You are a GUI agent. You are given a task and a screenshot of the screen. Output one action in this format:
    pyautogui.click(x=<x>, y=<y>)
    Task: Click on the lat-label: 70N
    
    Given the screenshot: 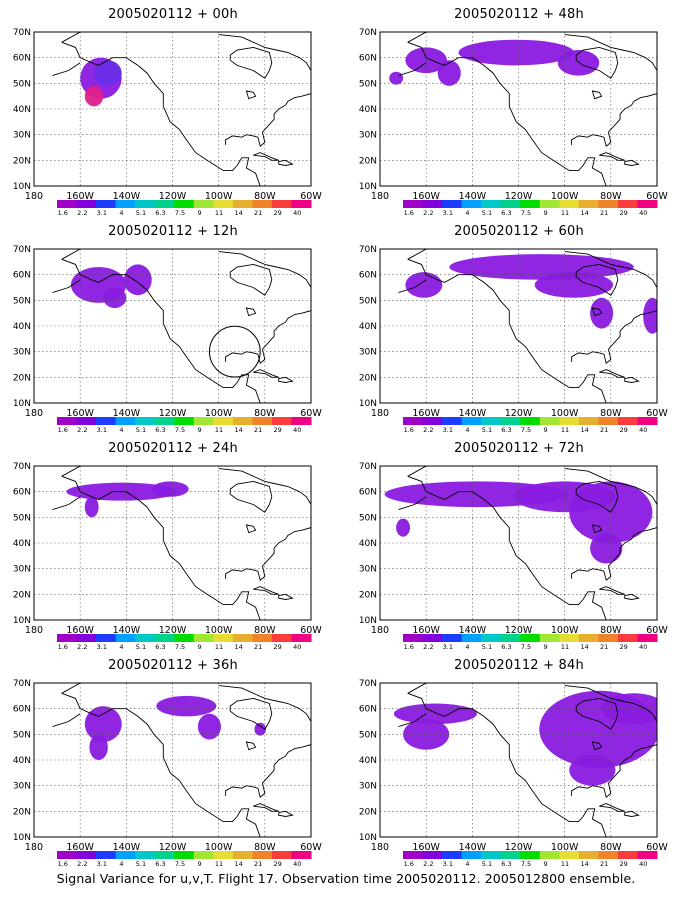 What is the action you would take?
    pyautogui.click(x=368, y=250)
    